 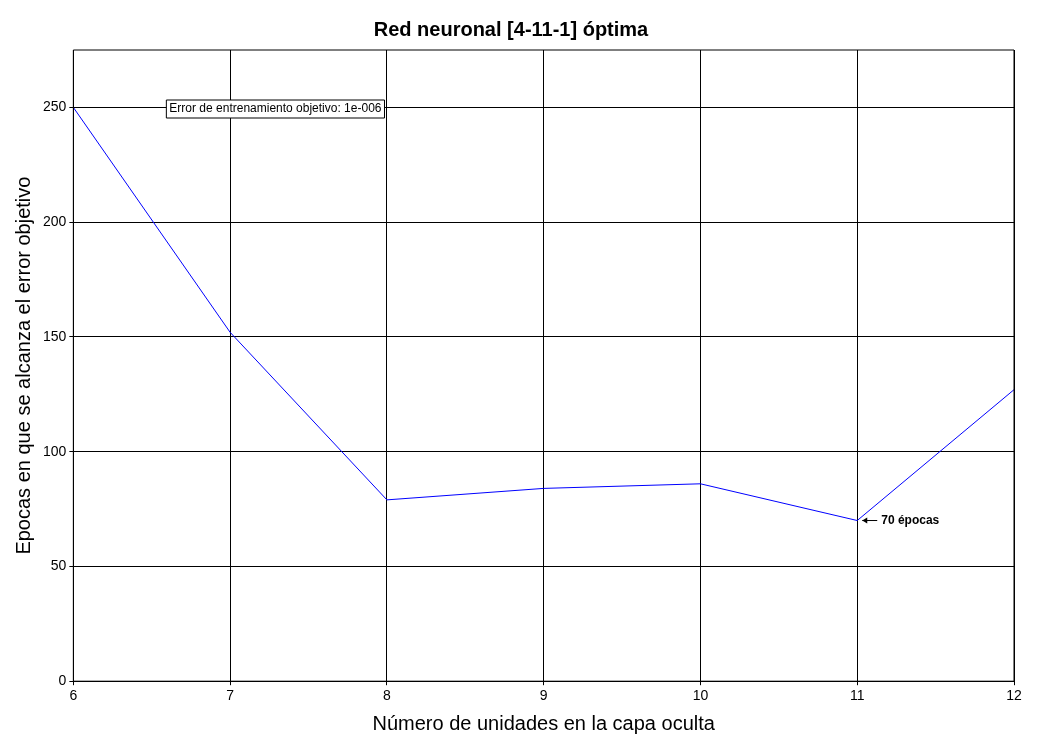 What do you see at coordinates (275, 108) in the screenshot?
I see `annotation: Error de entrenamiento objetivo: 1e-006` at bounding box center [275, 108].